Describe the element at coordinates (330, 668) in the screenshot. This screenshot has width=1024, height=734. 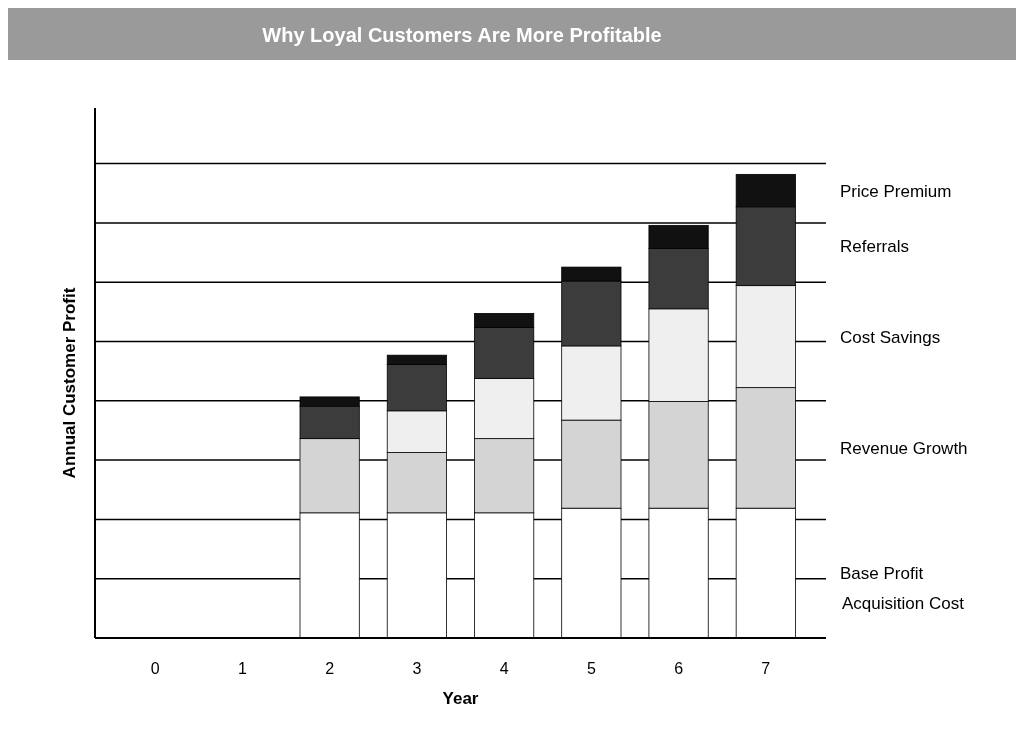
I see `x-tick-label: 2` at that location.